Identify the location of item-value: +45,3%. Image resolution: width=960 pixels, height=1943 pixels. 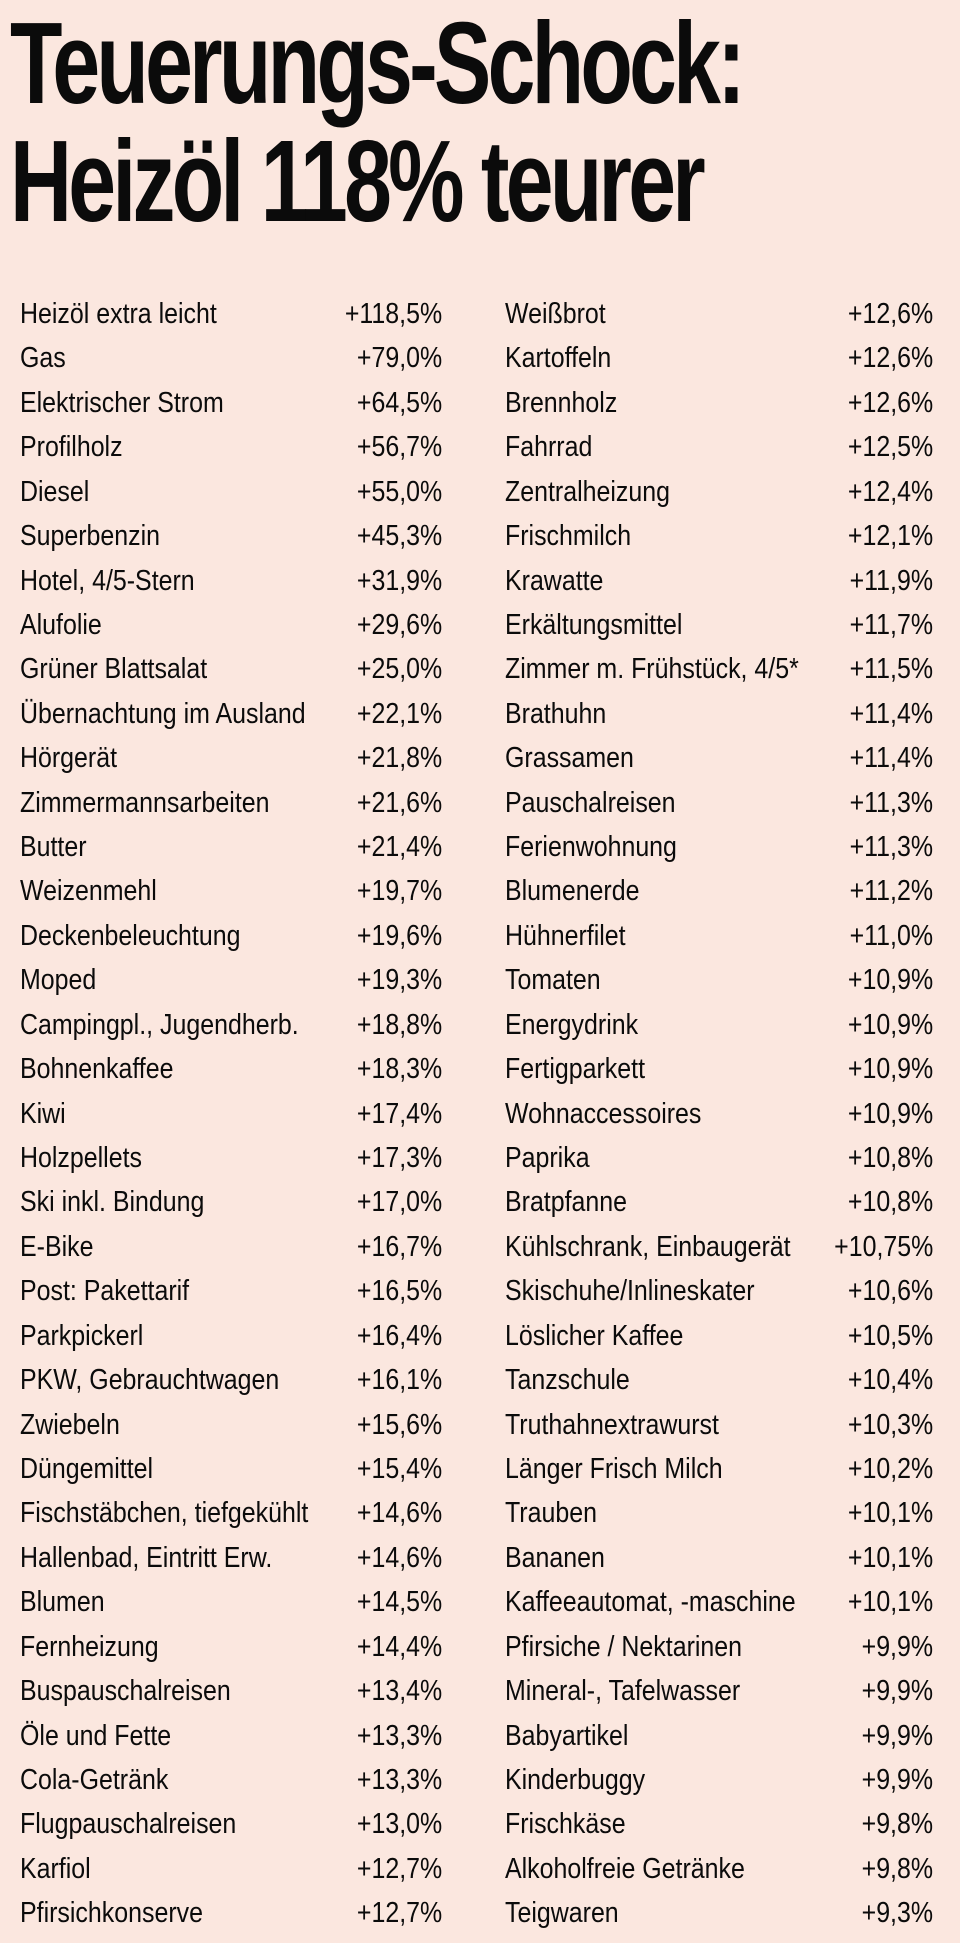
(399, 536).